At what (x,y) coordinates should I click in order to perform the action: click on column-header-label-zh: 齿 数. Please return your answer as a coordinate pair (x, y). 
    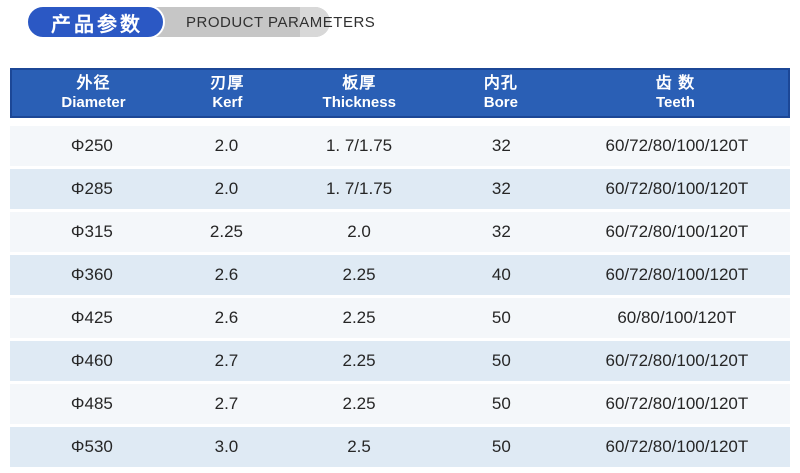
    Looking at the image, I should click on (675, 83).